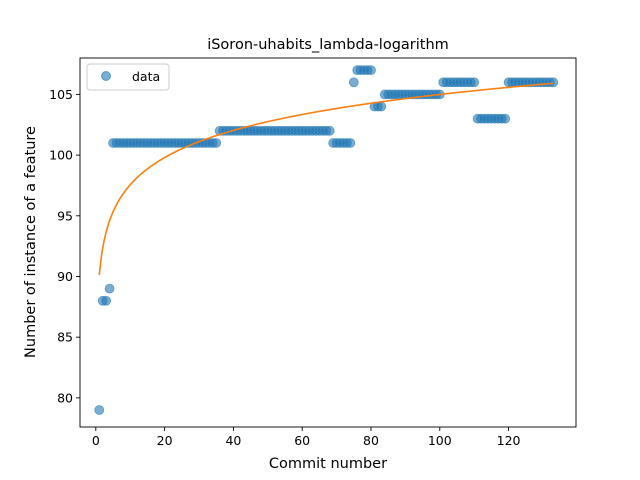 The width and height of the screenshot is (640, 480). Describe the element at coordinates (165, 440) in the screenshot. I see `x-tick-label: 20` at that location.